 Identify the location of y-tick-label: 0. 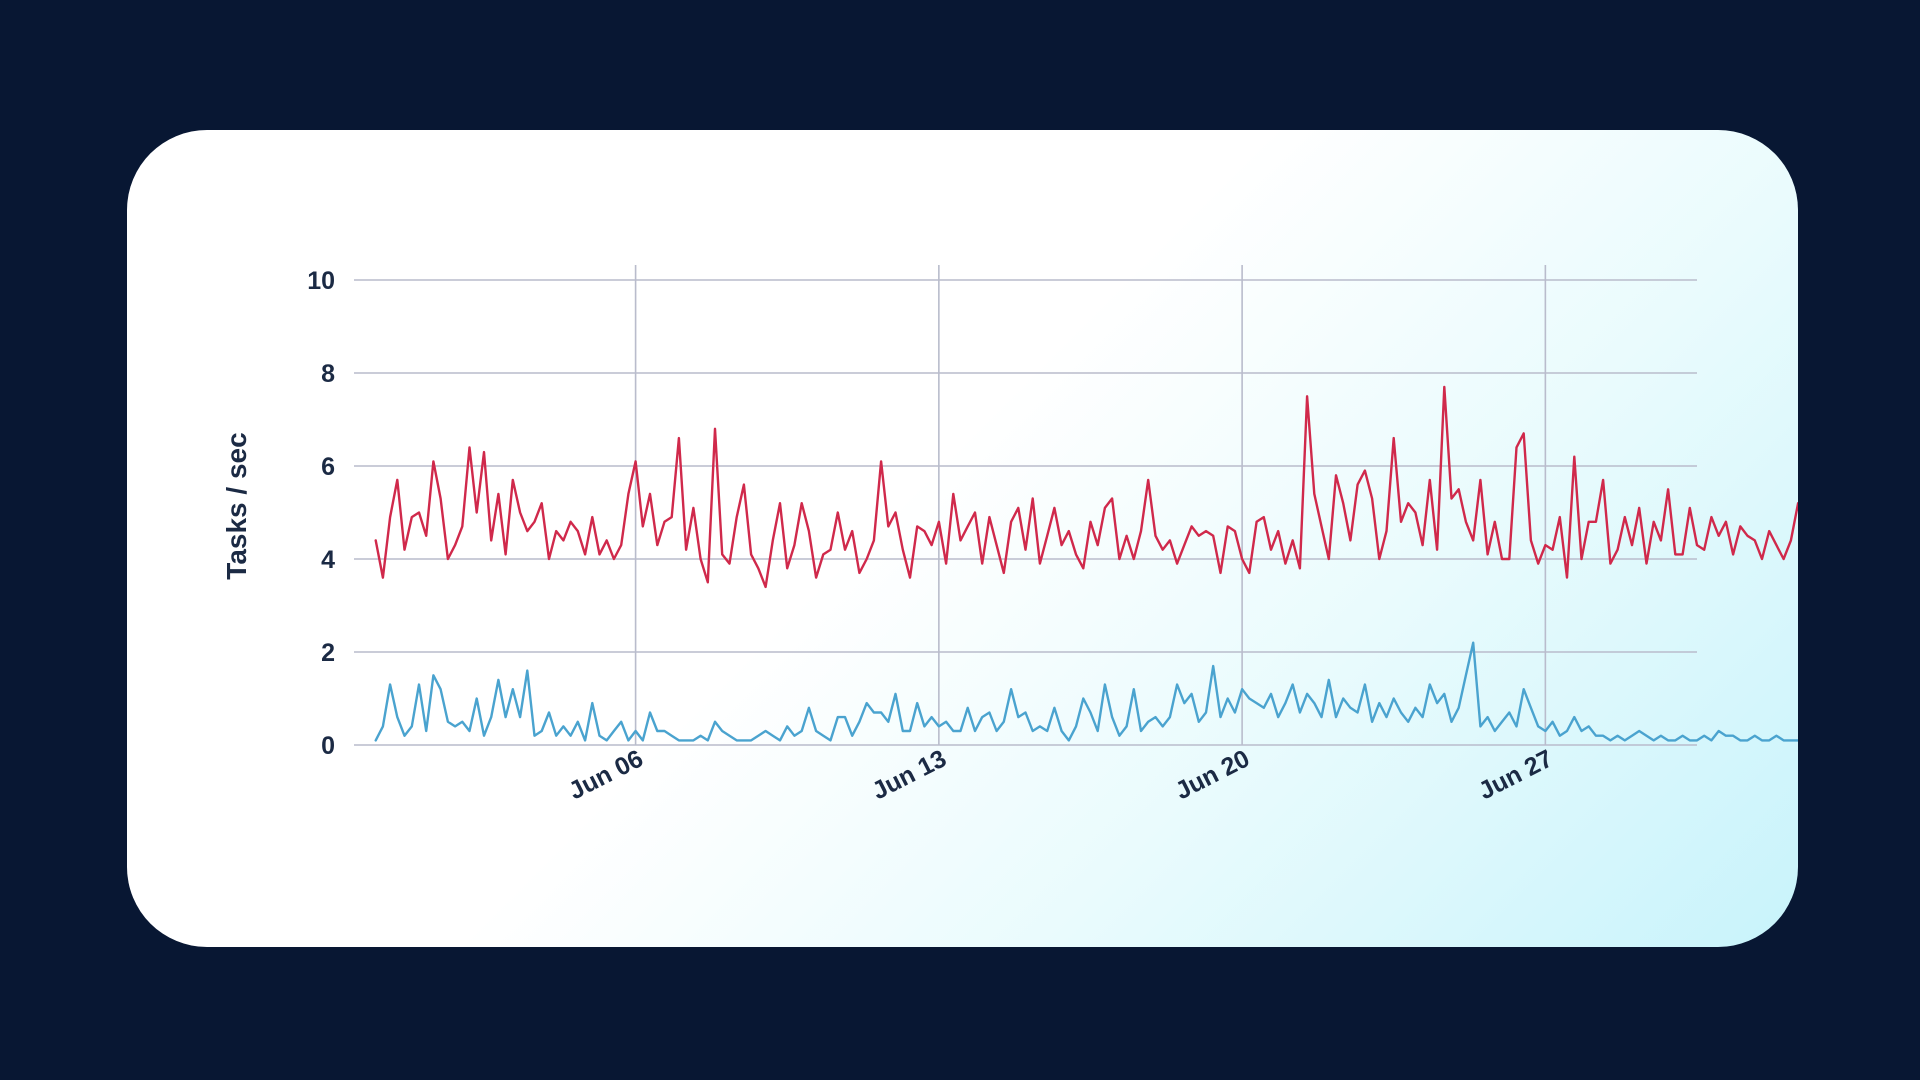
(328, 746).